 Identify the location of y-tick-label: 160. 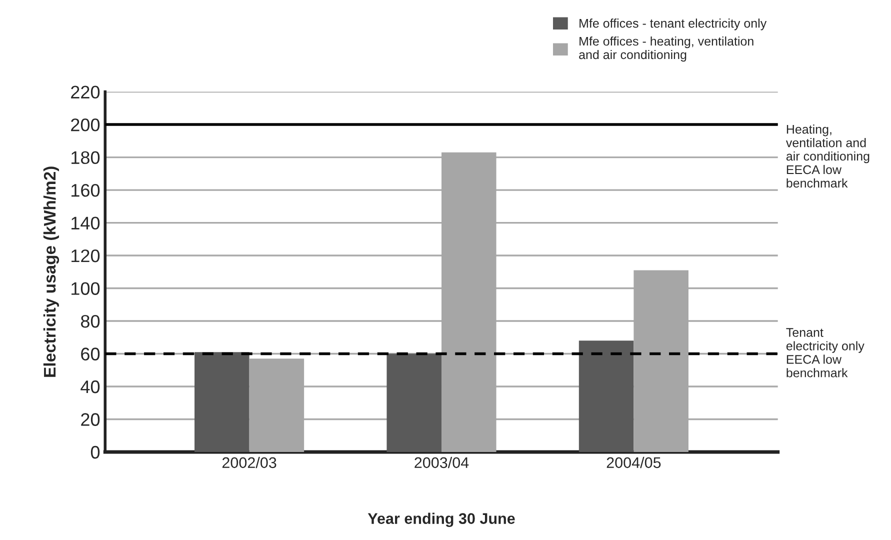
(86, 190).